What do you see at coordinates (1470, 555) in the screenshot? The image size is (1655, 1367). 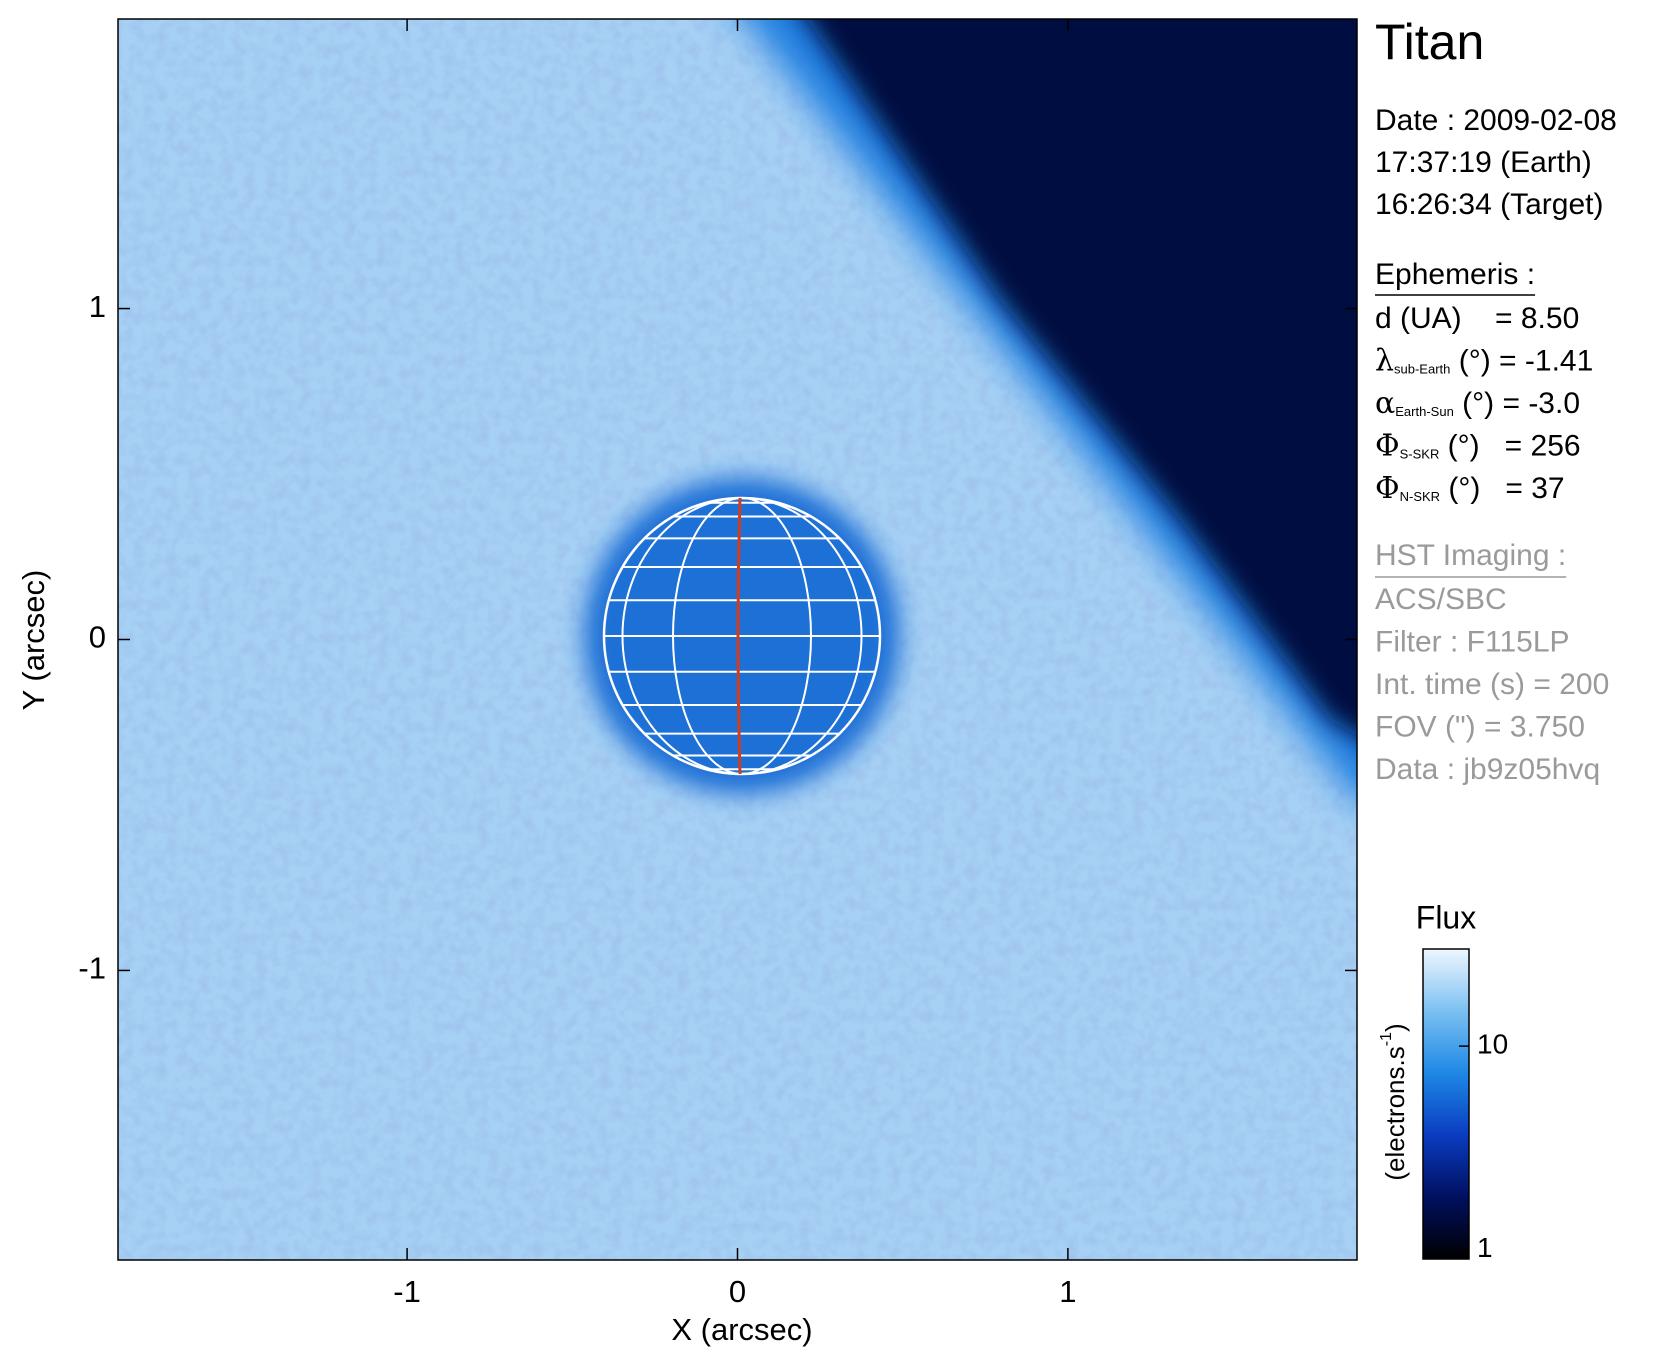 I see `hst-title: HST Imaging :` at bounding box center [1470, 555].